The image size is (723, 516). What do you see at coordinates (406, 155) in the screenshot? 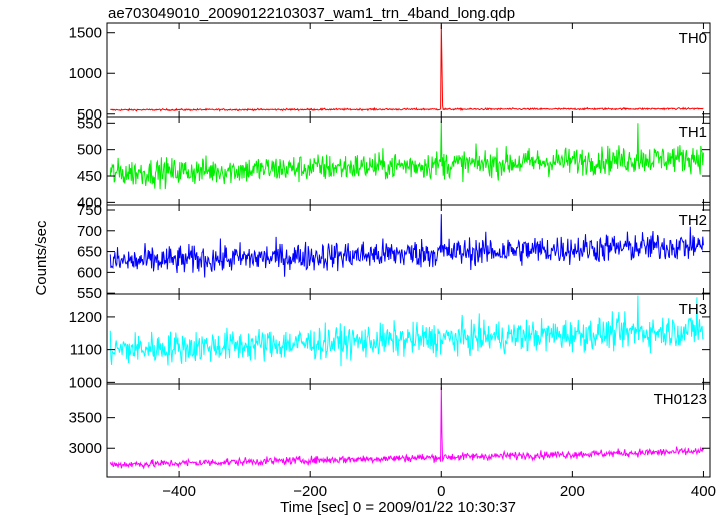
I see `series-line-th1` at bounding box center [406, 155].